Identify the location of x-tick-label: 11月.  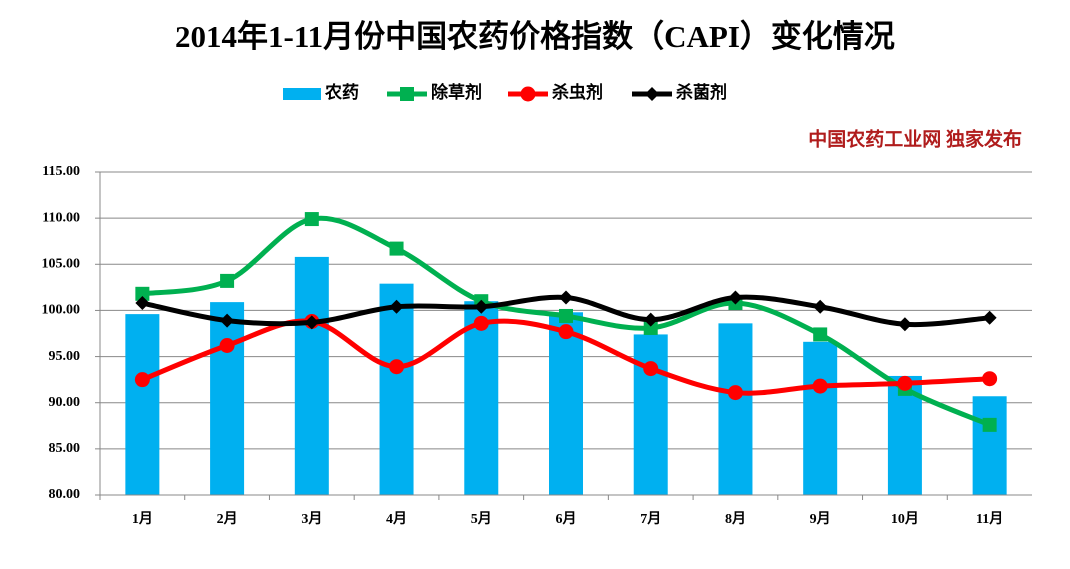
(989, 519).